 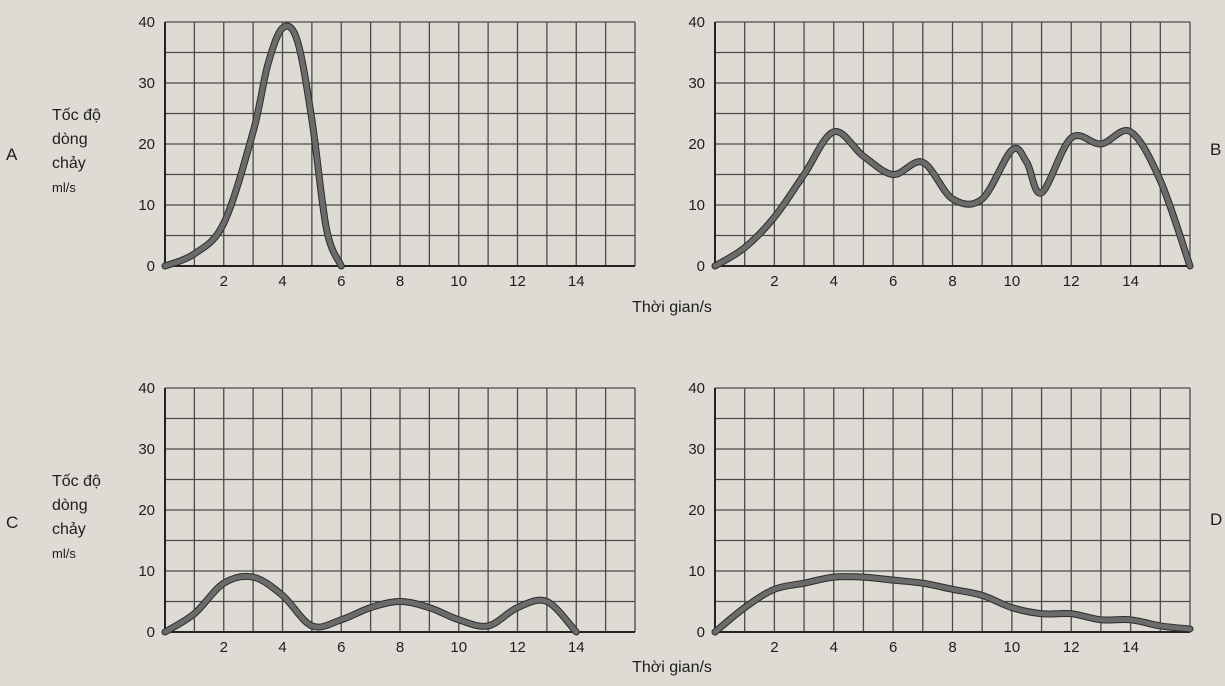 What do you see at coordinates (1215, 149) in the screenshot?
I see `panel-letter: B` at bounding box center [1215, 149].